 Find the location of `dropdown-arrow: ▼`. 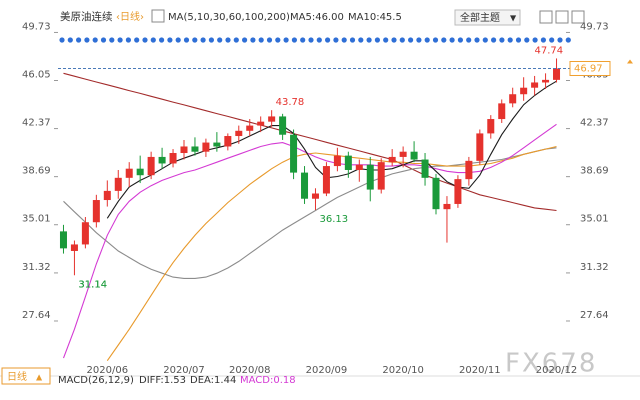

dropdown-arrow: ▼ is located at coordinates (513, 18).